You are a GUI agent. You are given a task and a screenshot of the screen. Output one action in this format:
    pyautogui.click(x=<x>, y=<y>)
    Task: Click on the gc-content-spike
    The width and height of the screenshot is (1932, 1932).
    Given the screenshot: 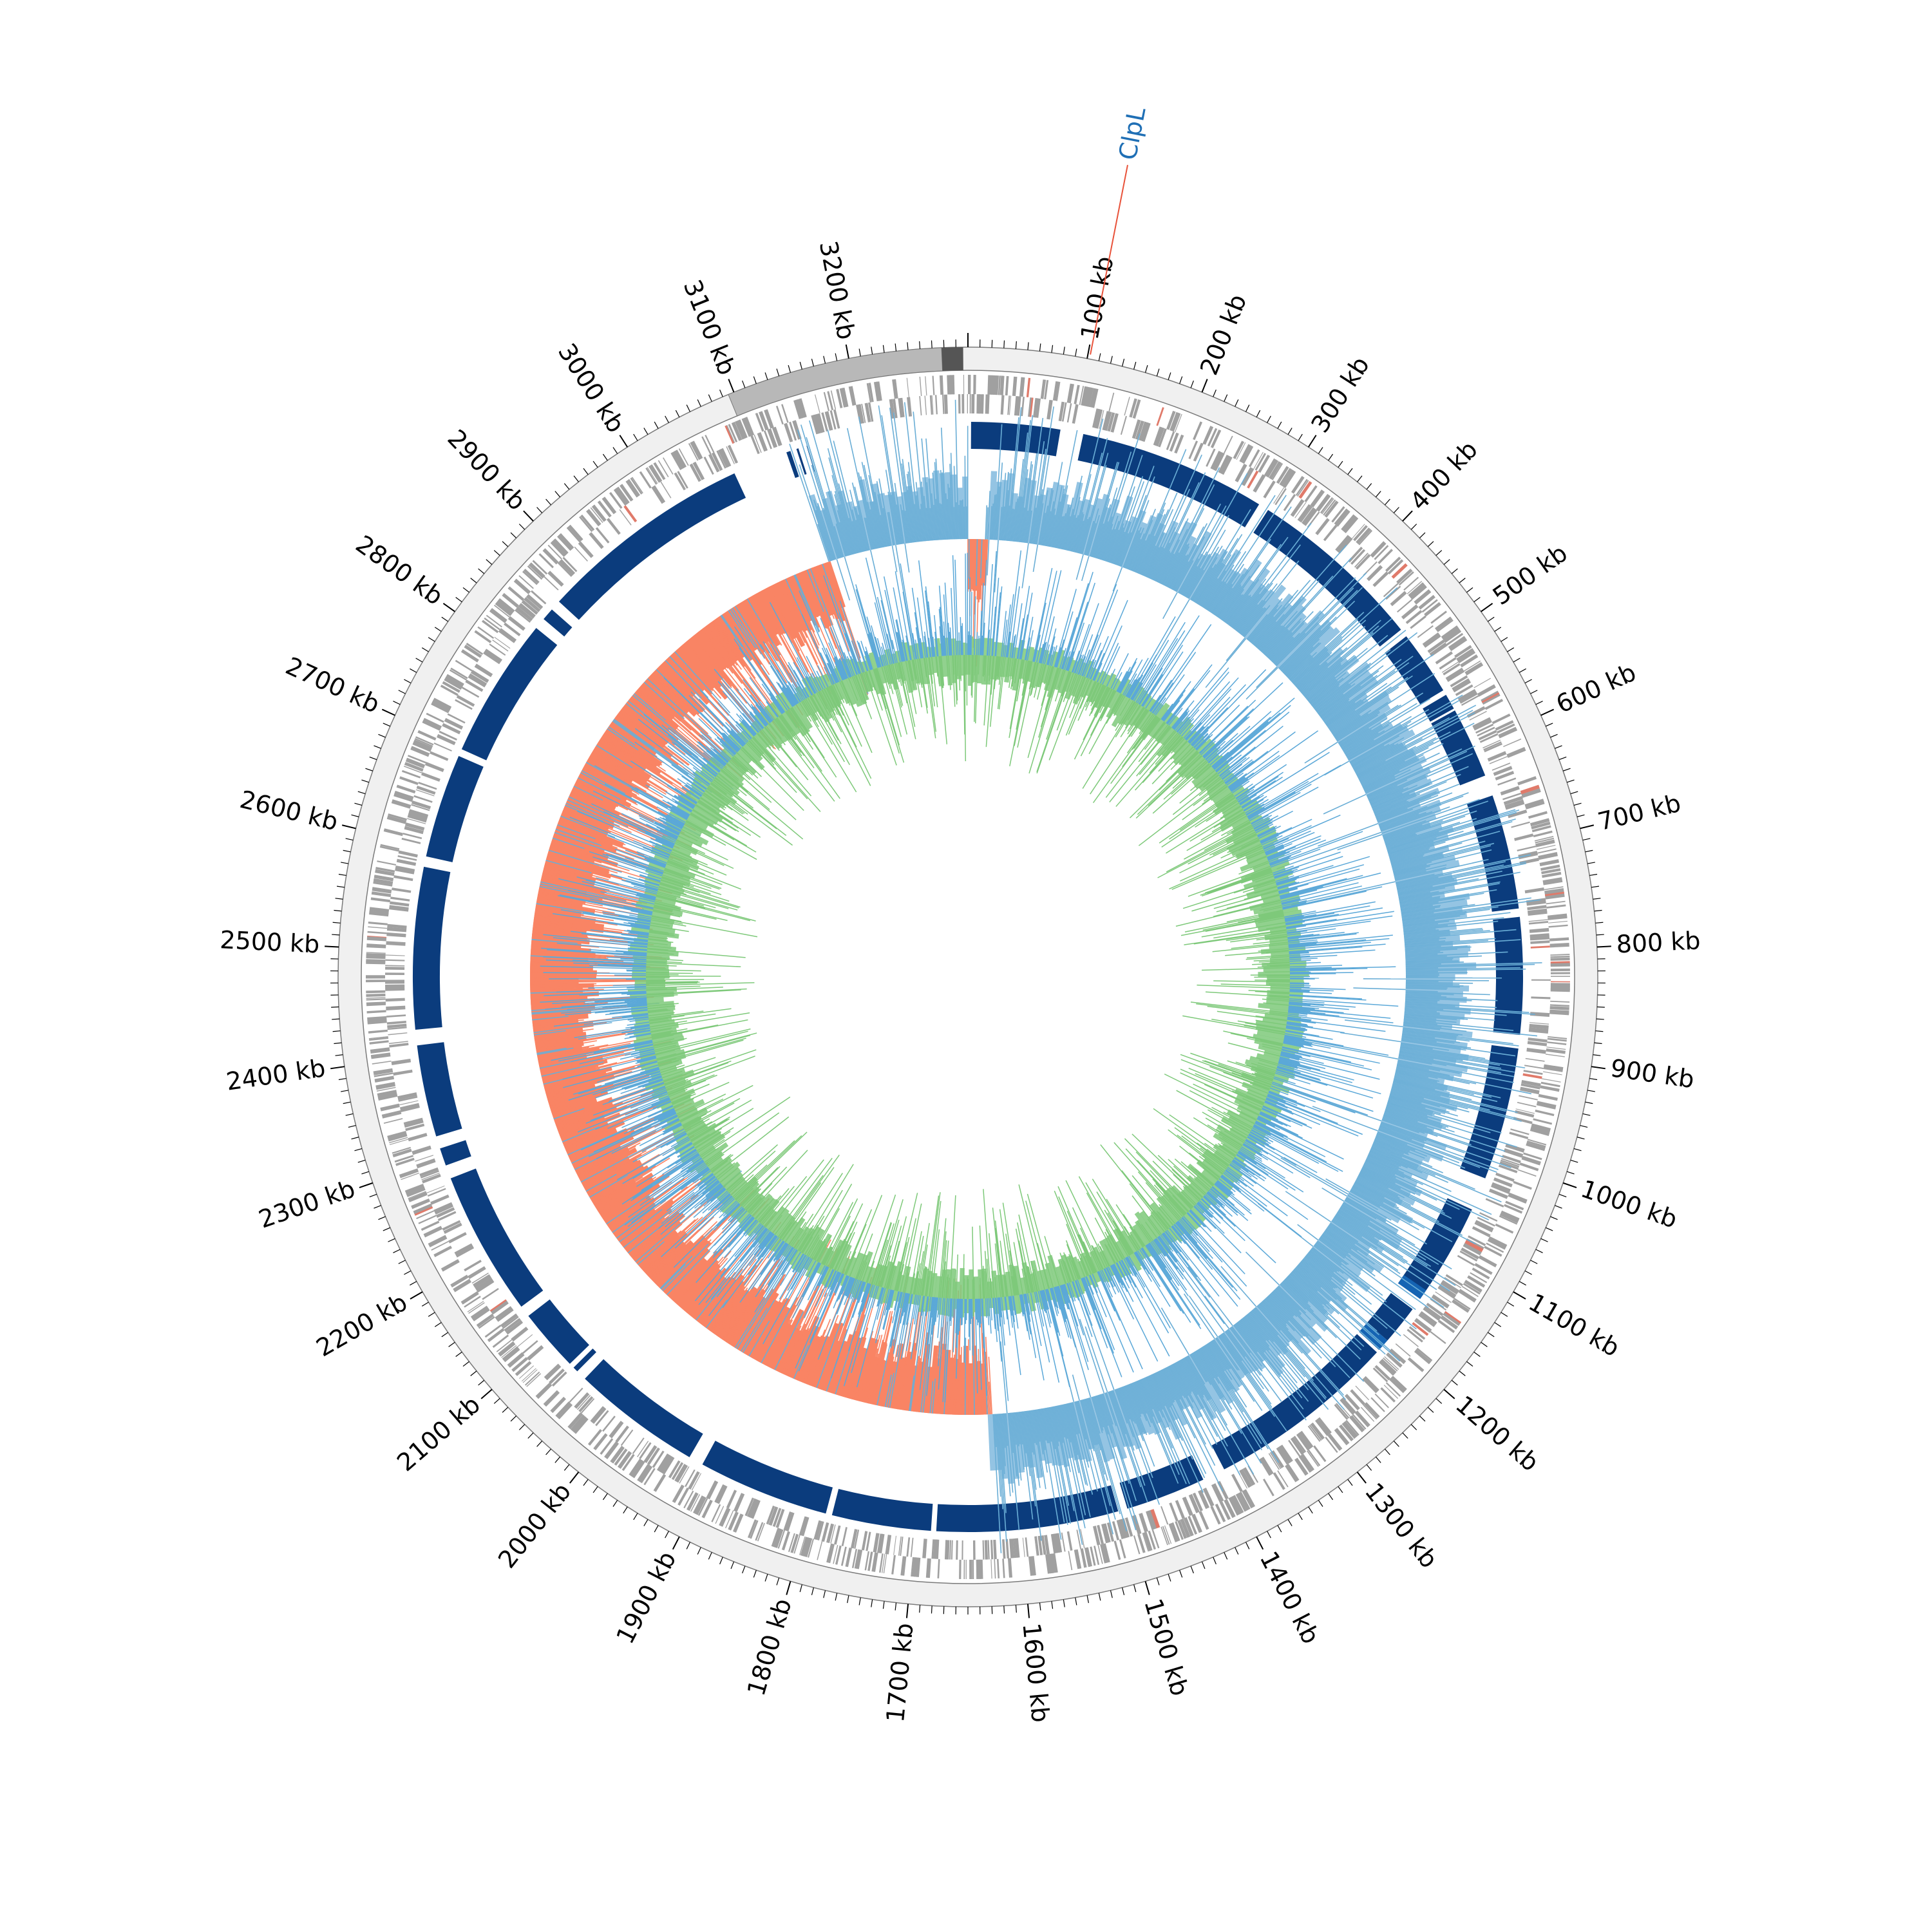 What is the action you would take?
    pyautogui.click(x=973, y=669)
    